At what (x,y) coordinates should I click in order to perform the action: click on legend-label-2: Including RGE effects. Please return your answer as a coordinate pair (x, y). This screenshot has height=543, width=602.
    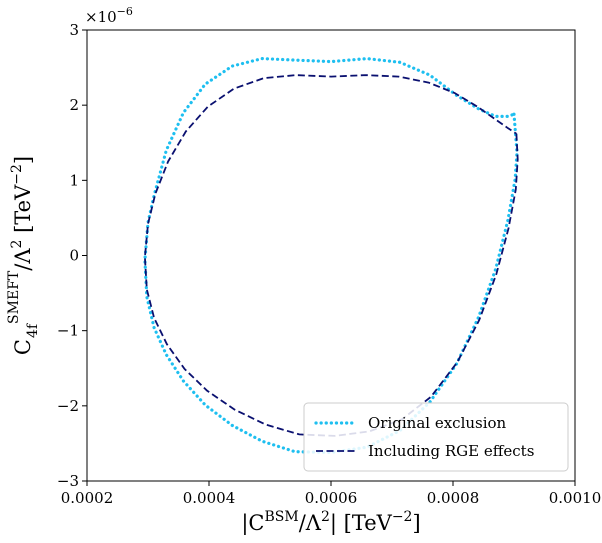
    Looking at the image, I should click on (451, 451).